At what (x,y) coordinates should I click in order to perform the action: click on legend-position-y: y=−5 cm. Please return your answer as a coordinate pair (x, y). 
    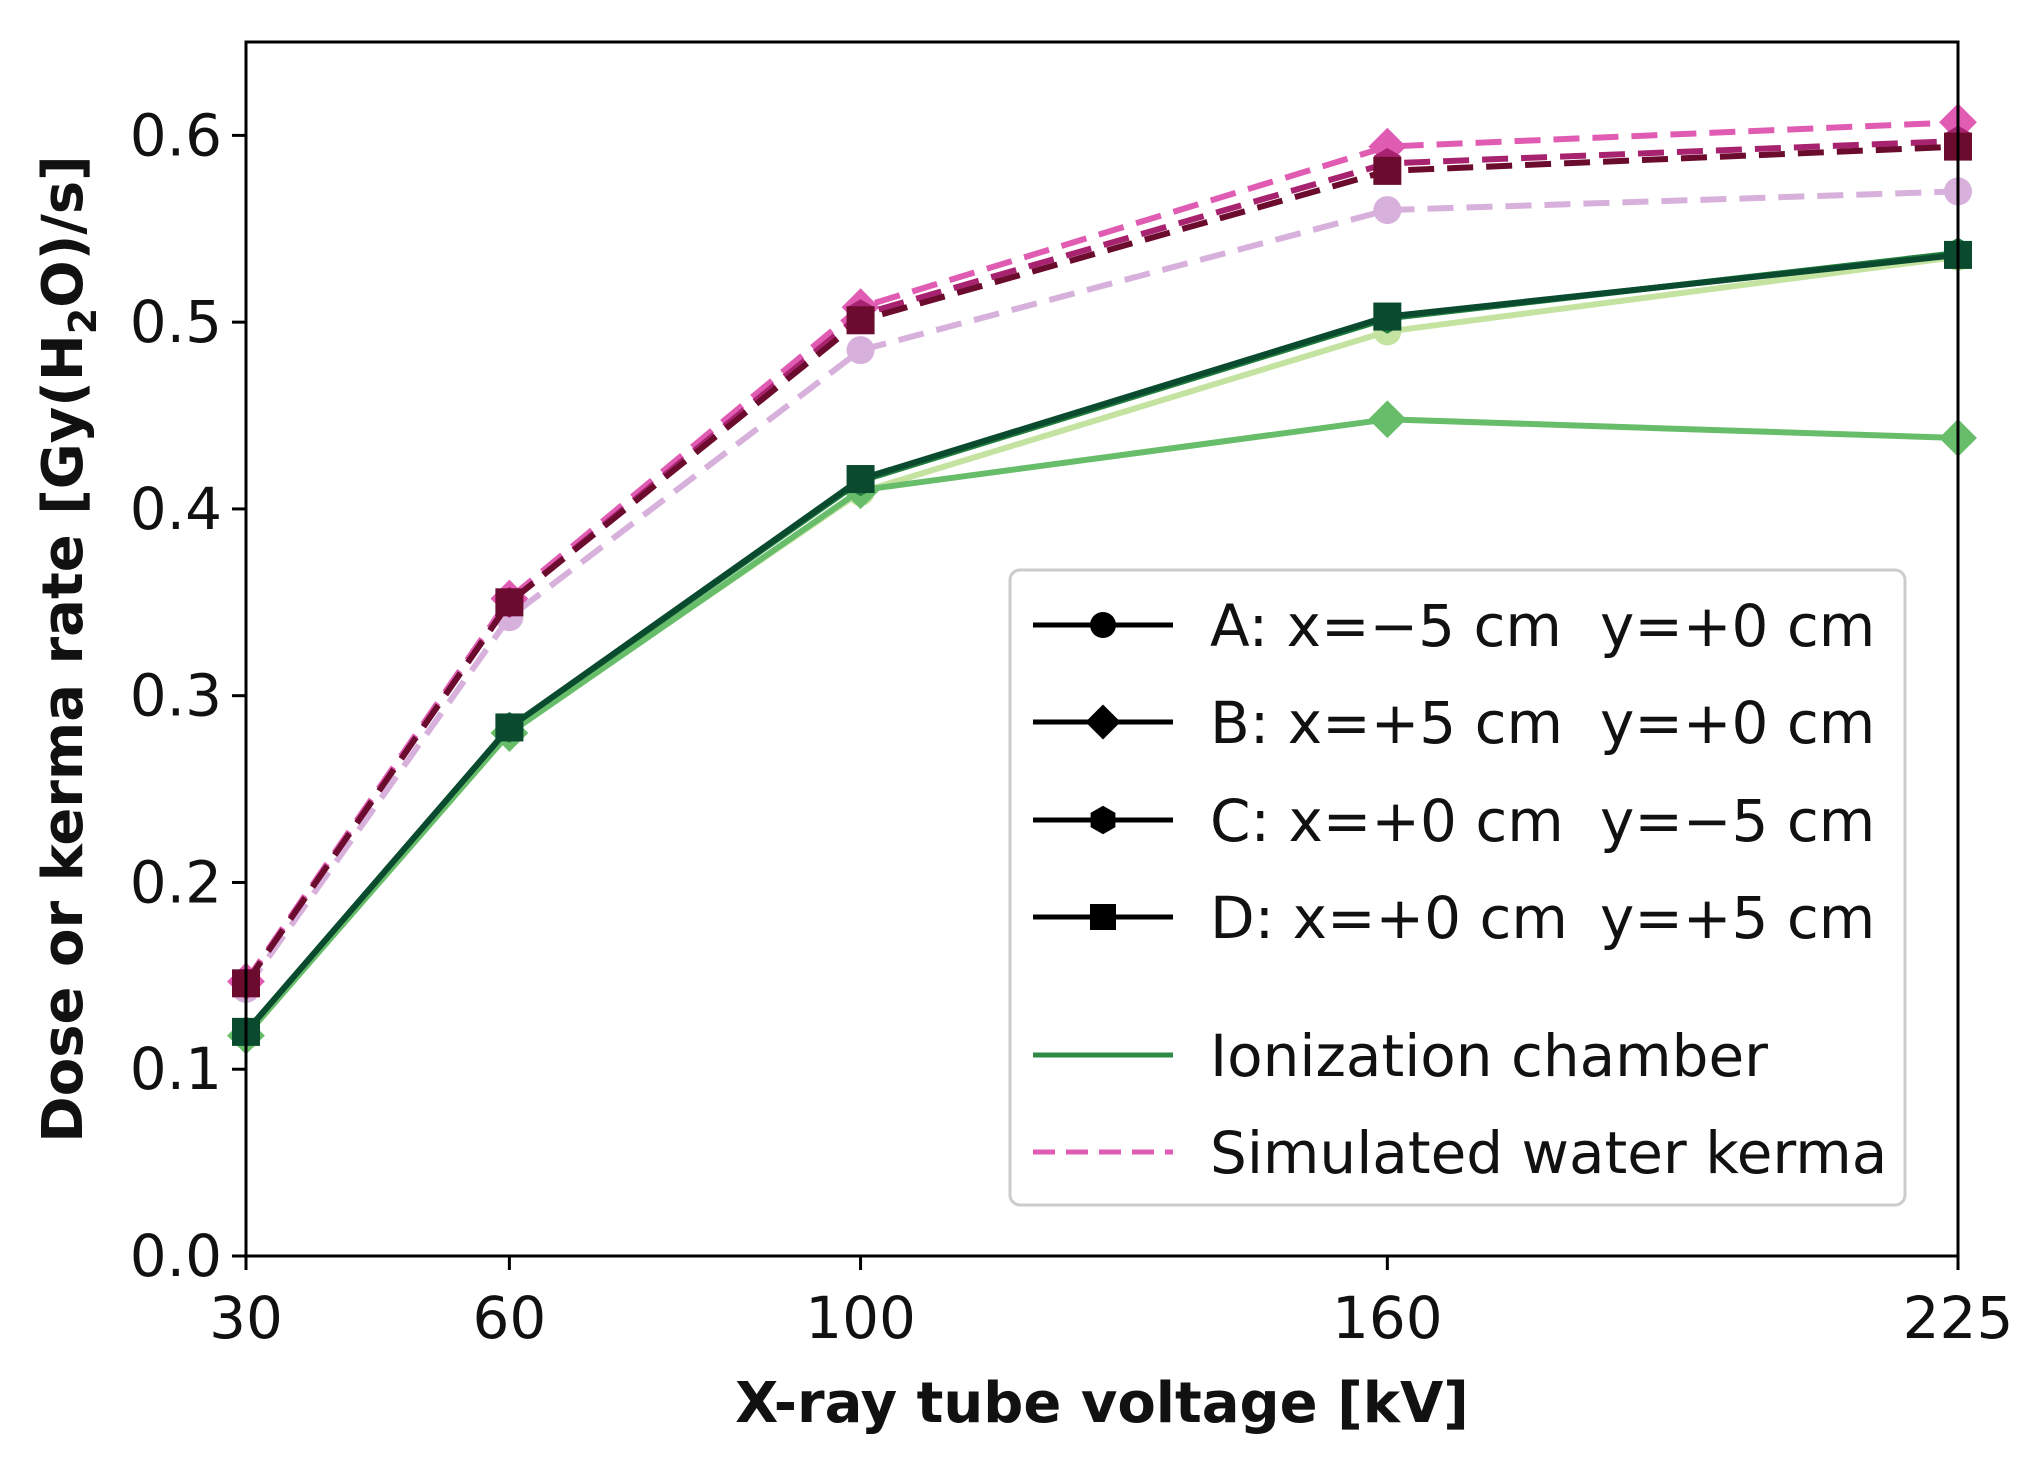
    Looking at the image, I should click on (1737, 821).